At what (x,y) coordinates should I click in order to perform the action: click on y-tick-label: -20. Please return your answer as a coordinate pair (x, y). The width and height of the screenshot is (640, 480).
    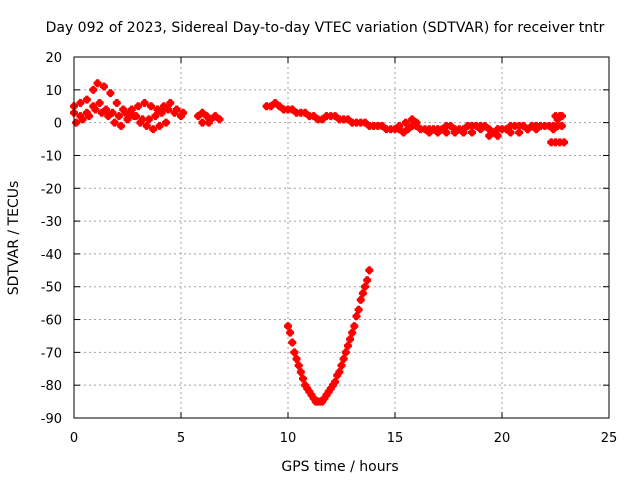
    Looking at the image, I should click on (51, 189).